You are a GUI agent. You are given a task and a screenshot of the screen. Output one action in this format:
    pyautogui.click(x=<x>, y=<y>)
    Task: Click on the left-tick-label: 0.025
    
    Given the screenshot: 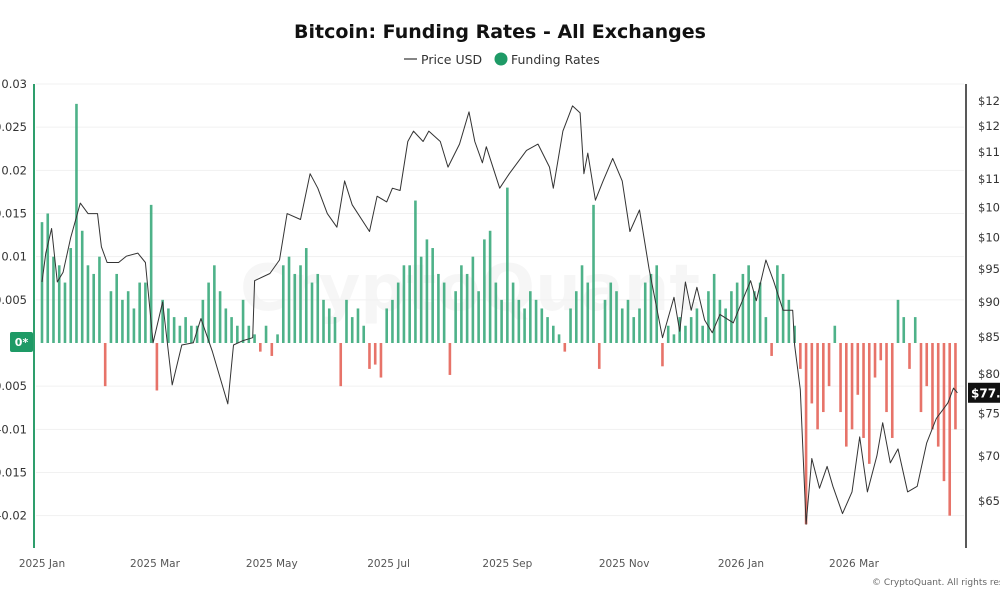 What is the action you would take?
    pyautogui.click(x=13, y=127)
    